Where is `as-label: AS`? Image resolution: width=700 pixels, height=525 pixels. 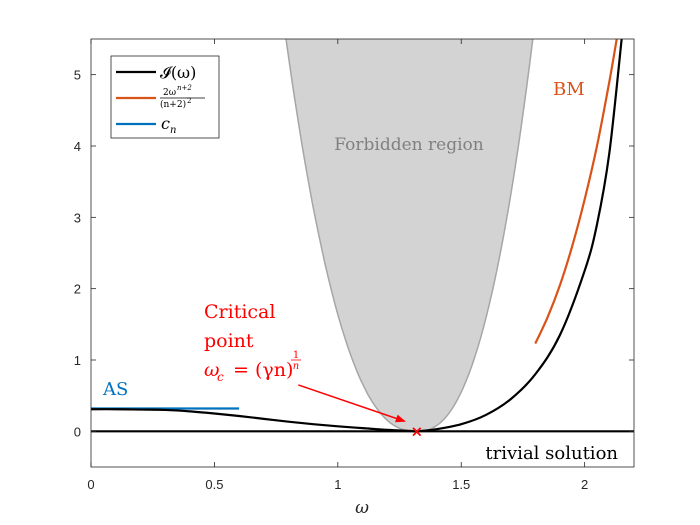 as-label: AS is located at coordinates (115, 389).